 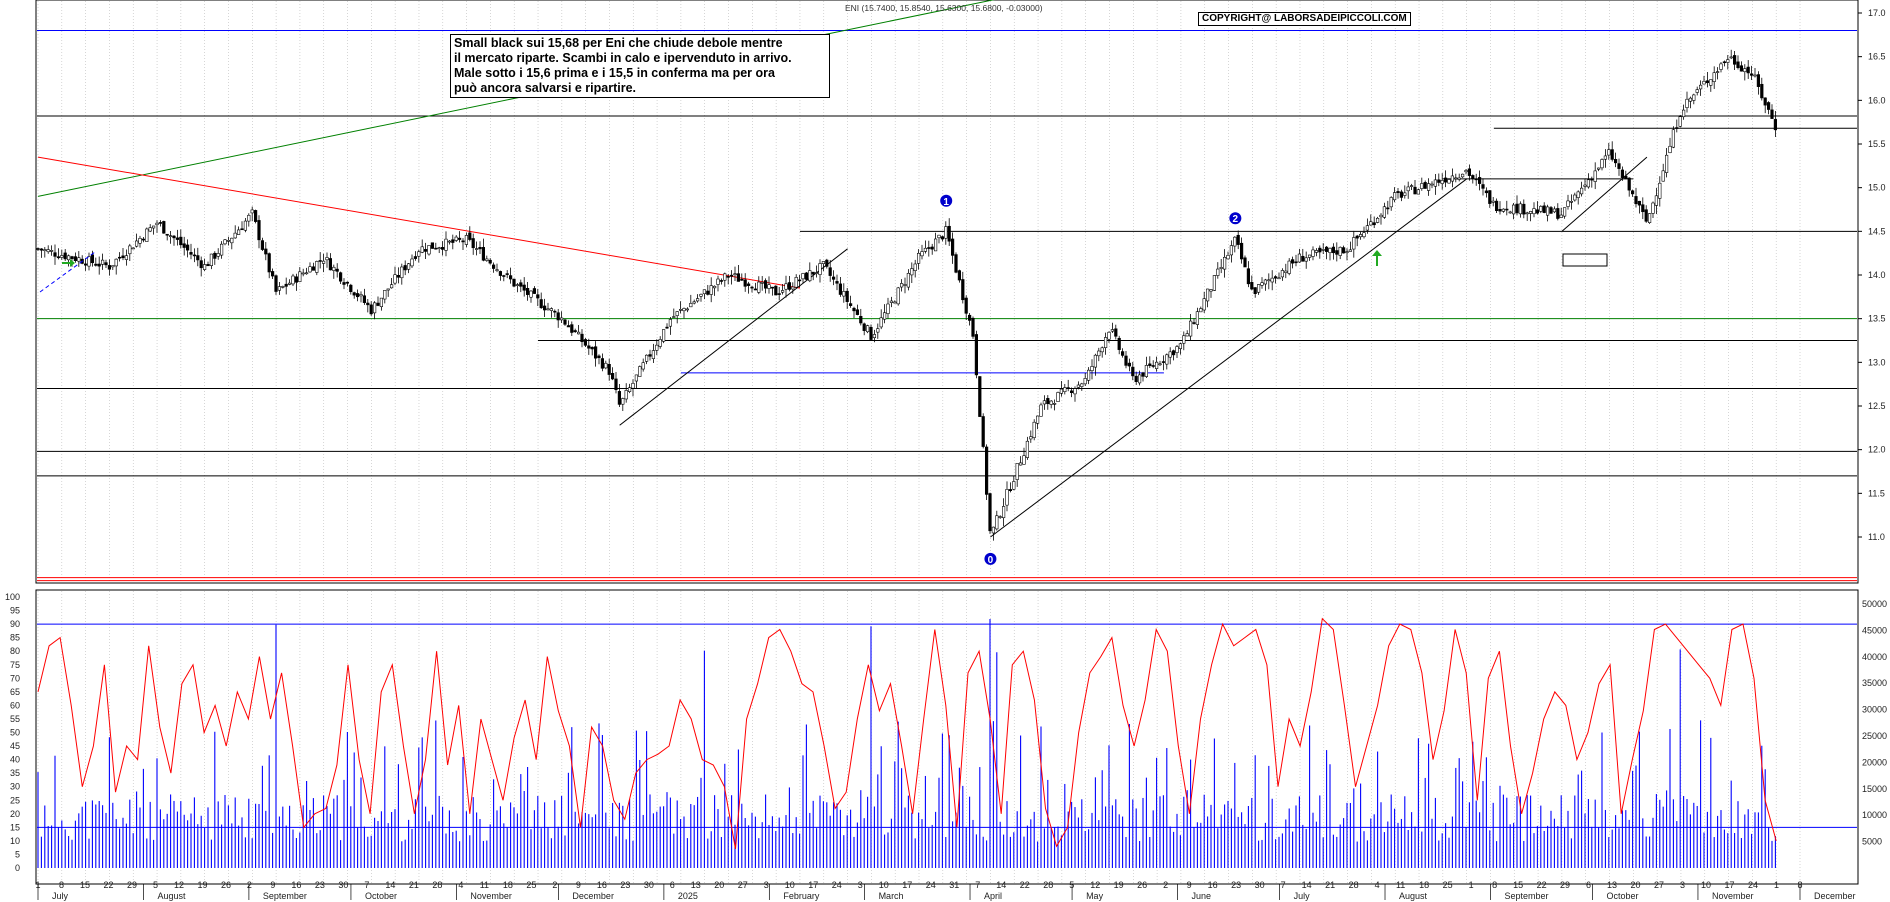 I want to click on x-month-label: June, so click(x=1202, y=896).